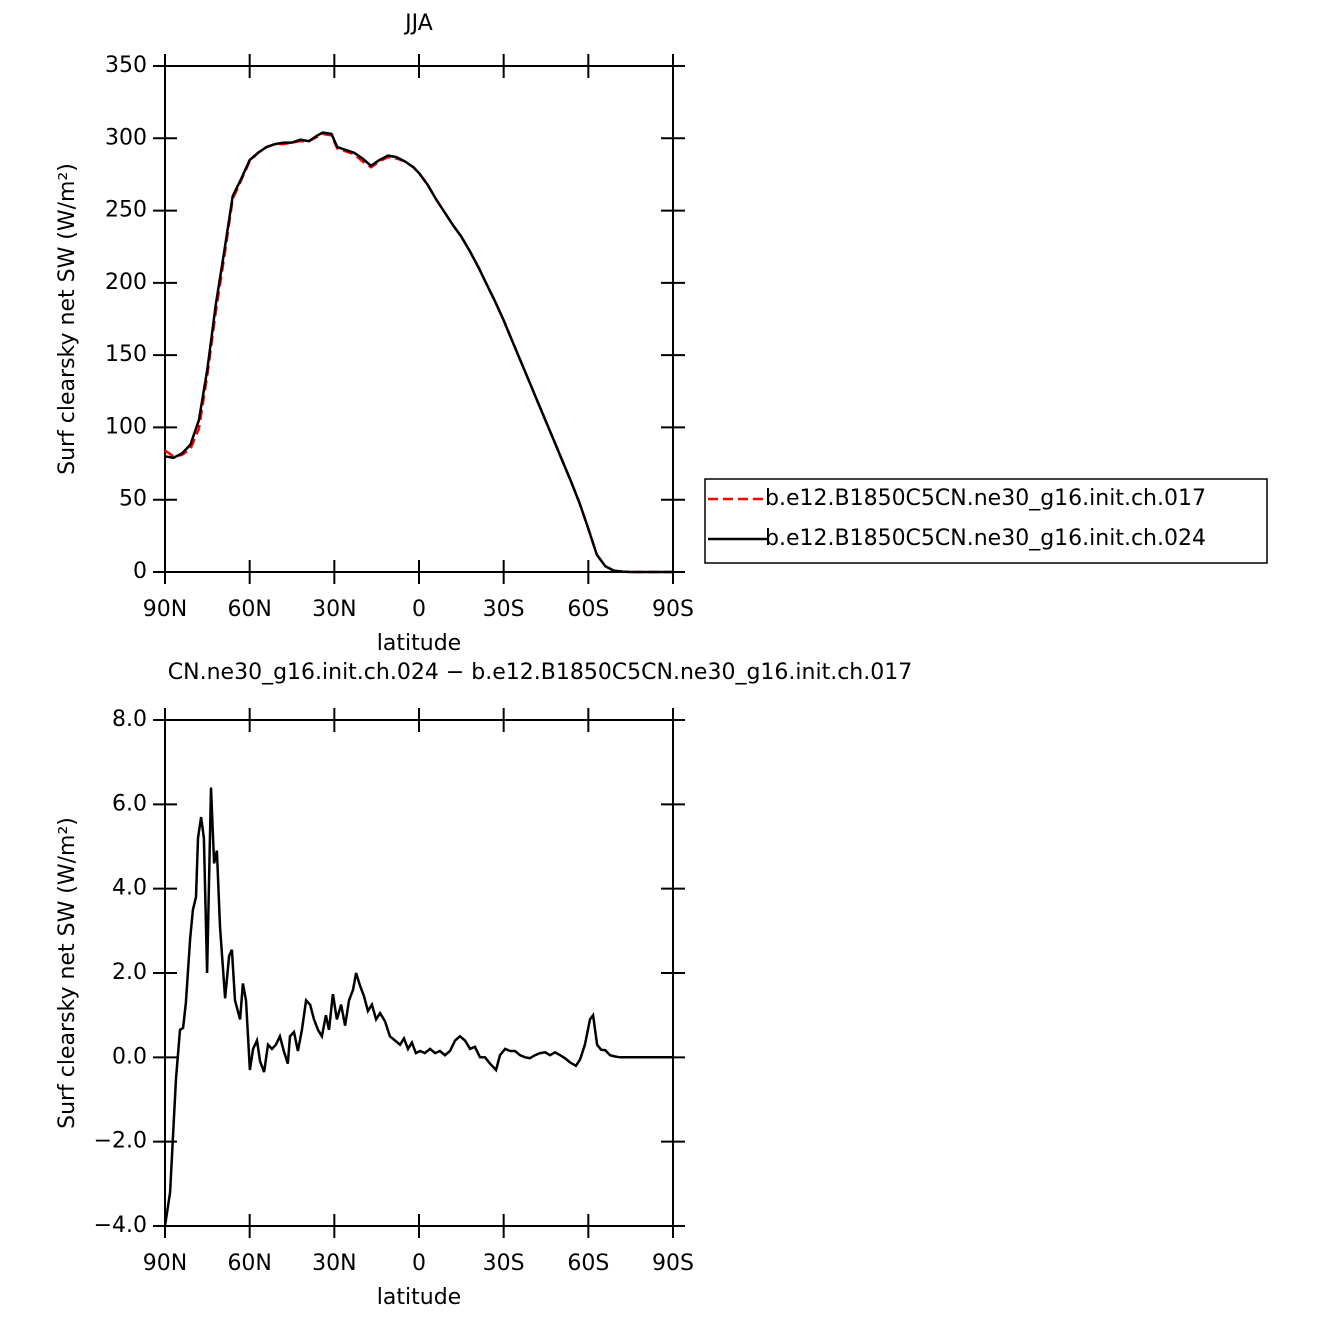  What do you see at coordinates (126, 282) in the screenshot?
I see `y-tick-label: 200` at bounding box center [126, 282].